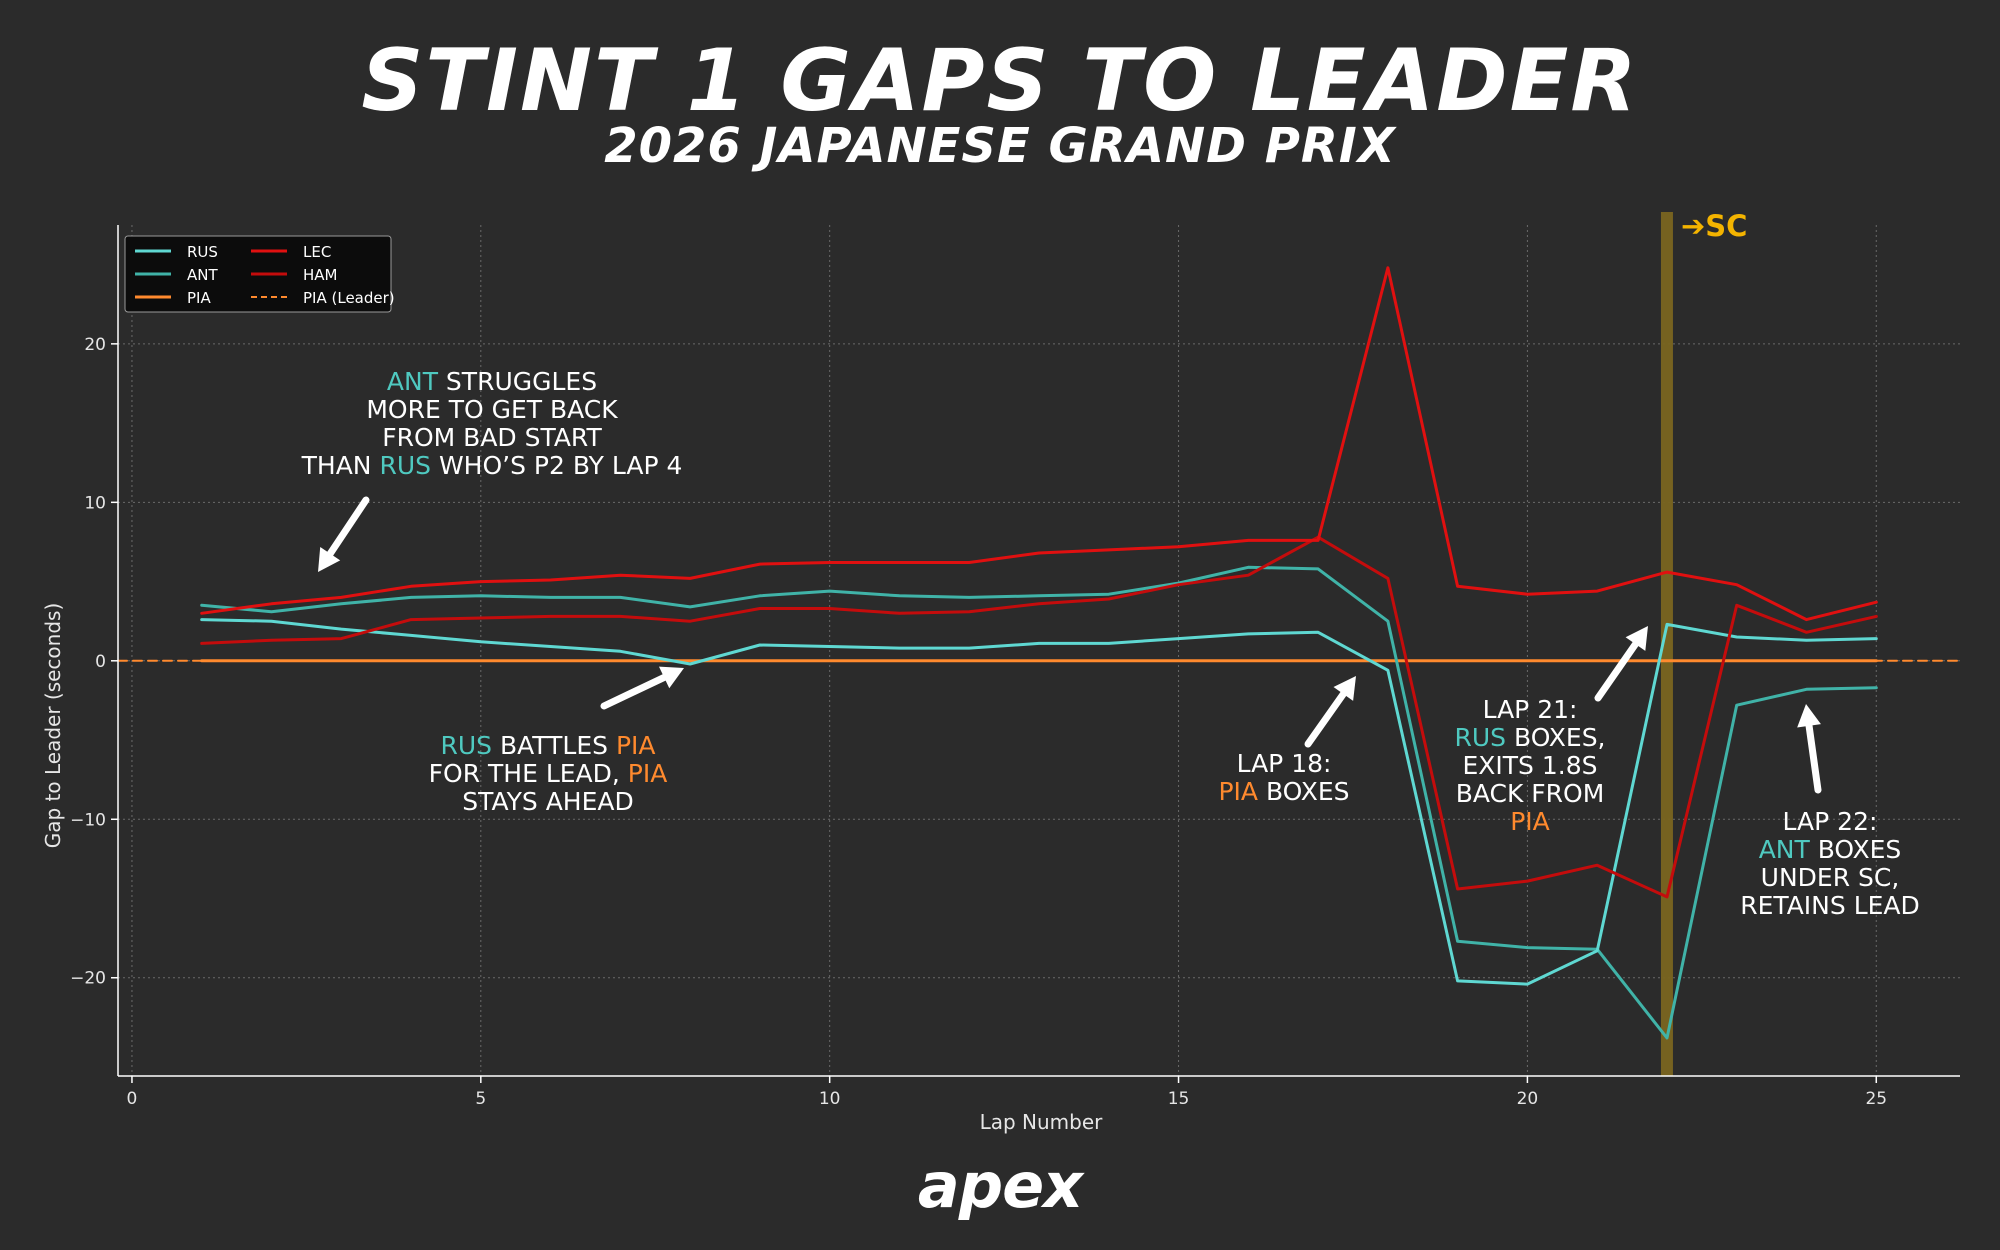 This screenshot has height=1250, width=2000. I want to click on annotation-lap22: LAP 22: ANT BOXES UNDER SC, RETAINS LEAD, so click(1830, 864).